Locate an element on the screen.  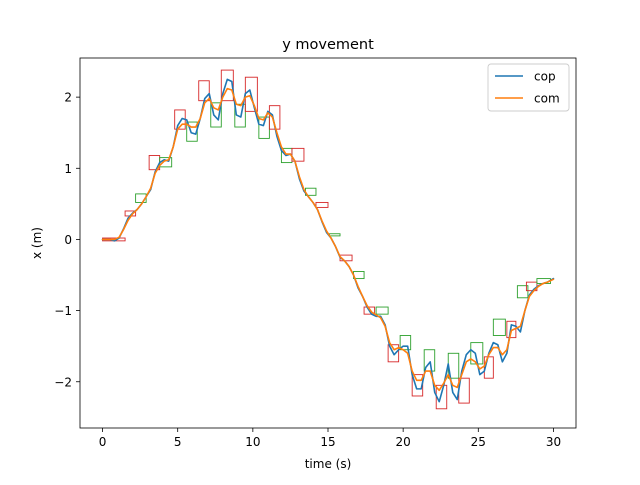
y-tick-label-0: 0 is located at coordinates (68, 240).